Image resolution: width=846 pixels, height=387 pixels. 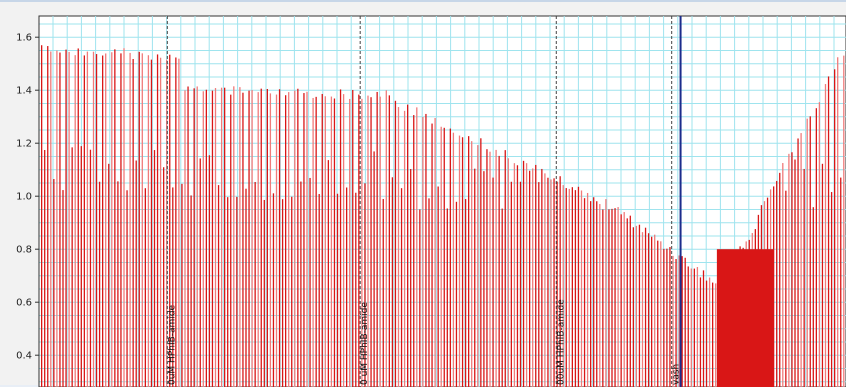 What do you see at coordinates (172, 344) in the screenshot?
I see `event-marker-label: 0uM HPhIB-amide` at bounding box center [172, 344].